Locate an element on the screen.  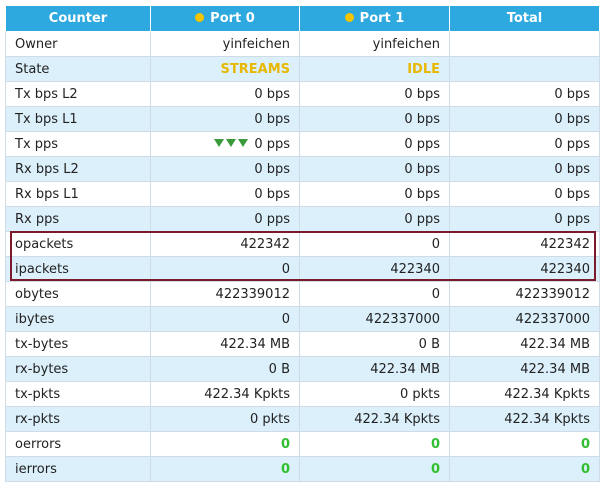
row-label: opackets is located at coordinates (78, 244).